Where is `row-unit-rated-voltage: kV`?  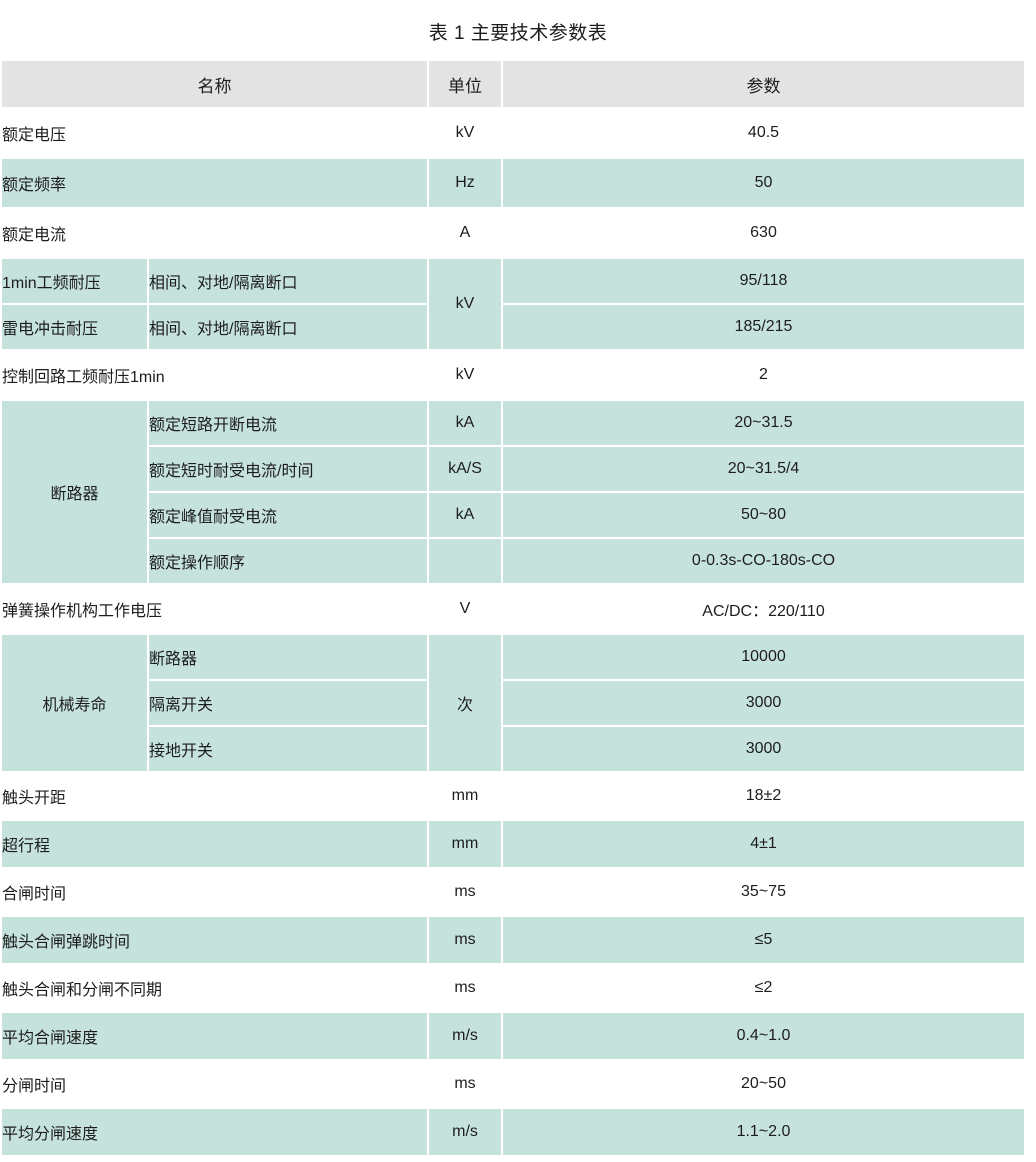 row-unit-rated-voltage: kV is located at coordinates (465, 133).